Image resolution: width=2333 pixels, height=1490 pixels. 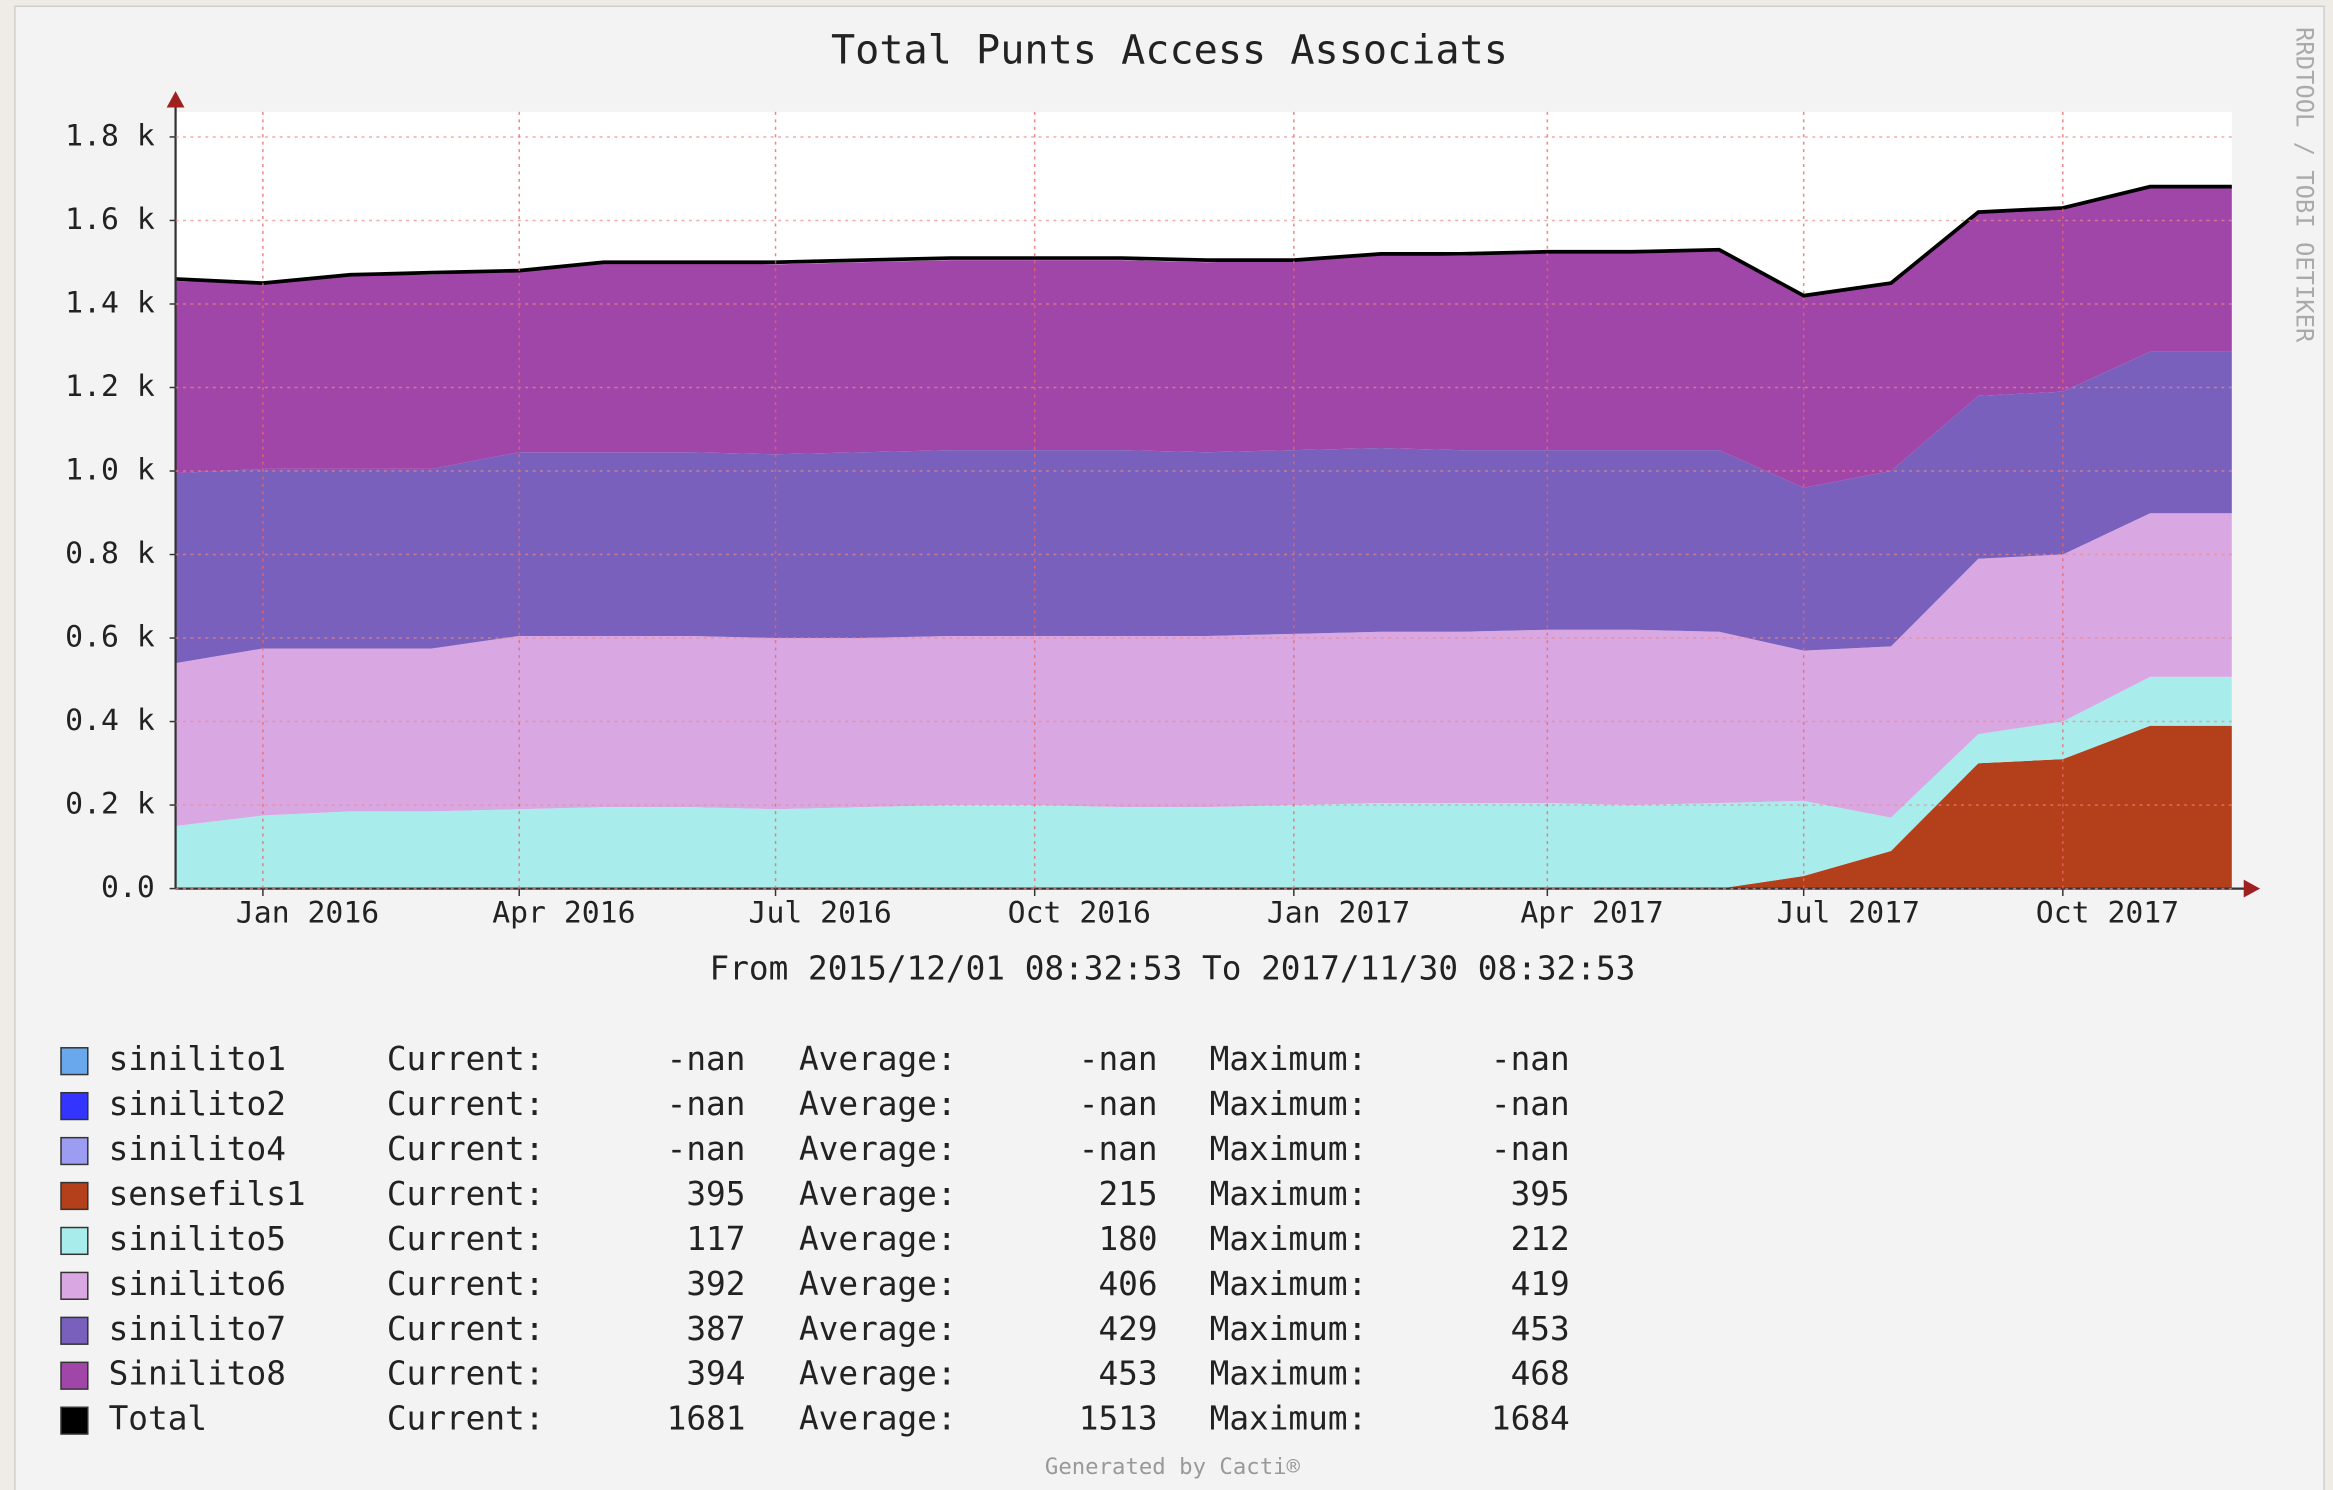 What do you see at coordinates (110, 804) in the screenshot?
I see `y-tick-label: 0.2 k` at bounding box center [110, 804].